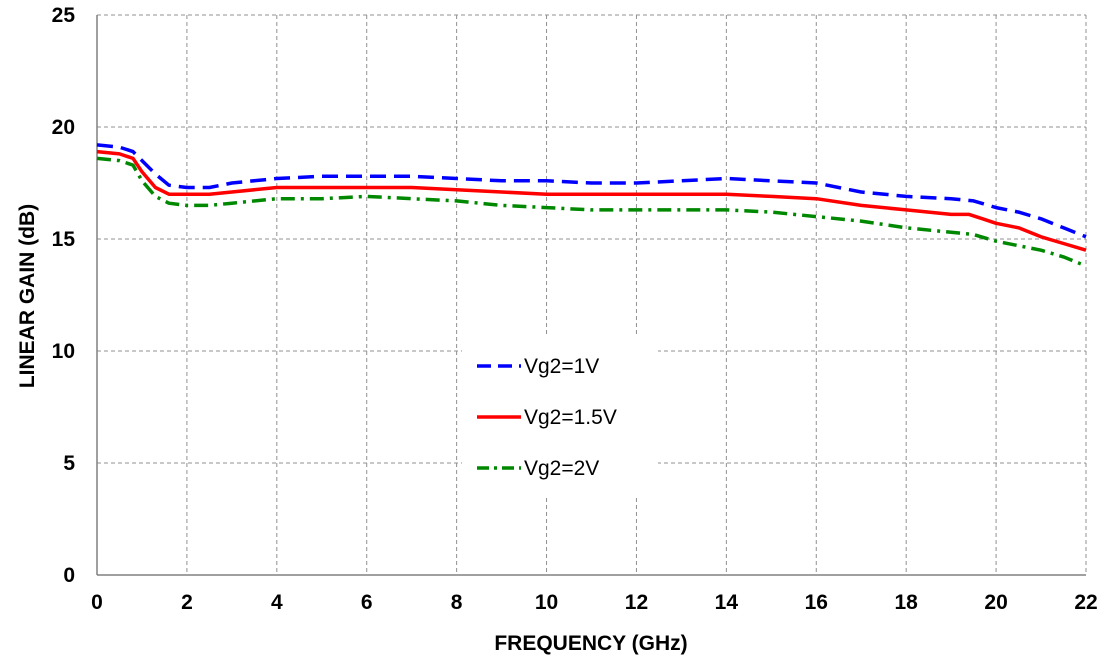 The width and height of the screenshot is (1107, 663). I want to click on y-tick-label: 5, so click(69, 463).